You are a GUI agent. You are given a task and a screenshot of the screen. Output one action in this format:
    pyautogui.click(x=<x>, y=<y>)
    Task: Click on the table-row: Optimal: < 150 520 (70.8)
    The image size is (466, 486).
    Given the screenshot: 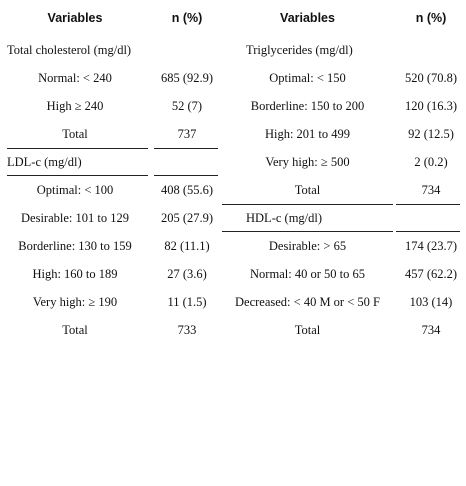 What is the action you would take?
    pyautogui.click(x=343, y=78)
    